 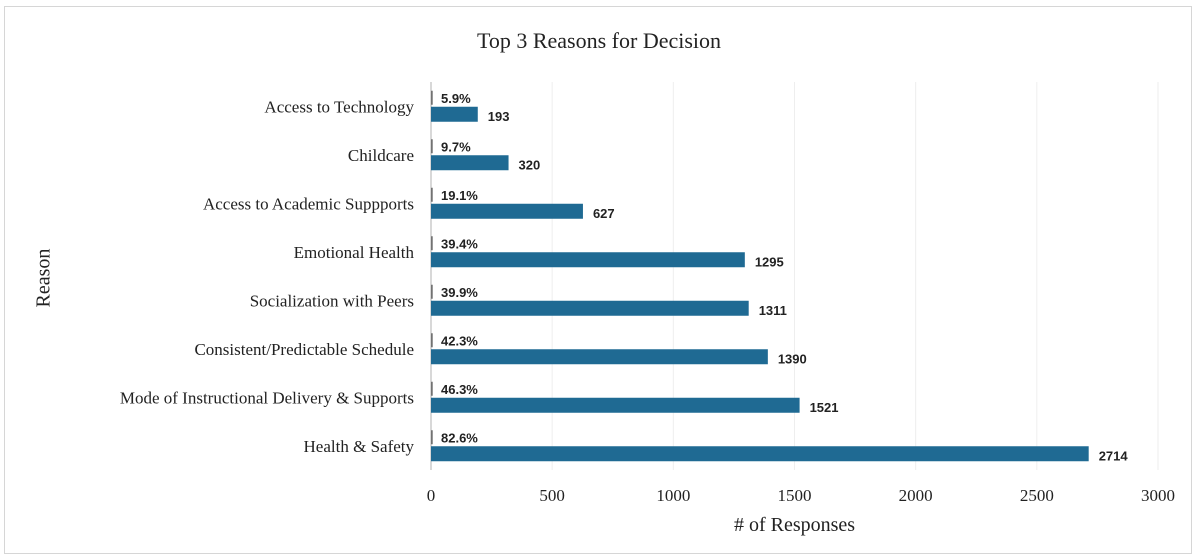 I want to click on category-label: Consistent/Predictable Schedule, so click(x=304, y=349).